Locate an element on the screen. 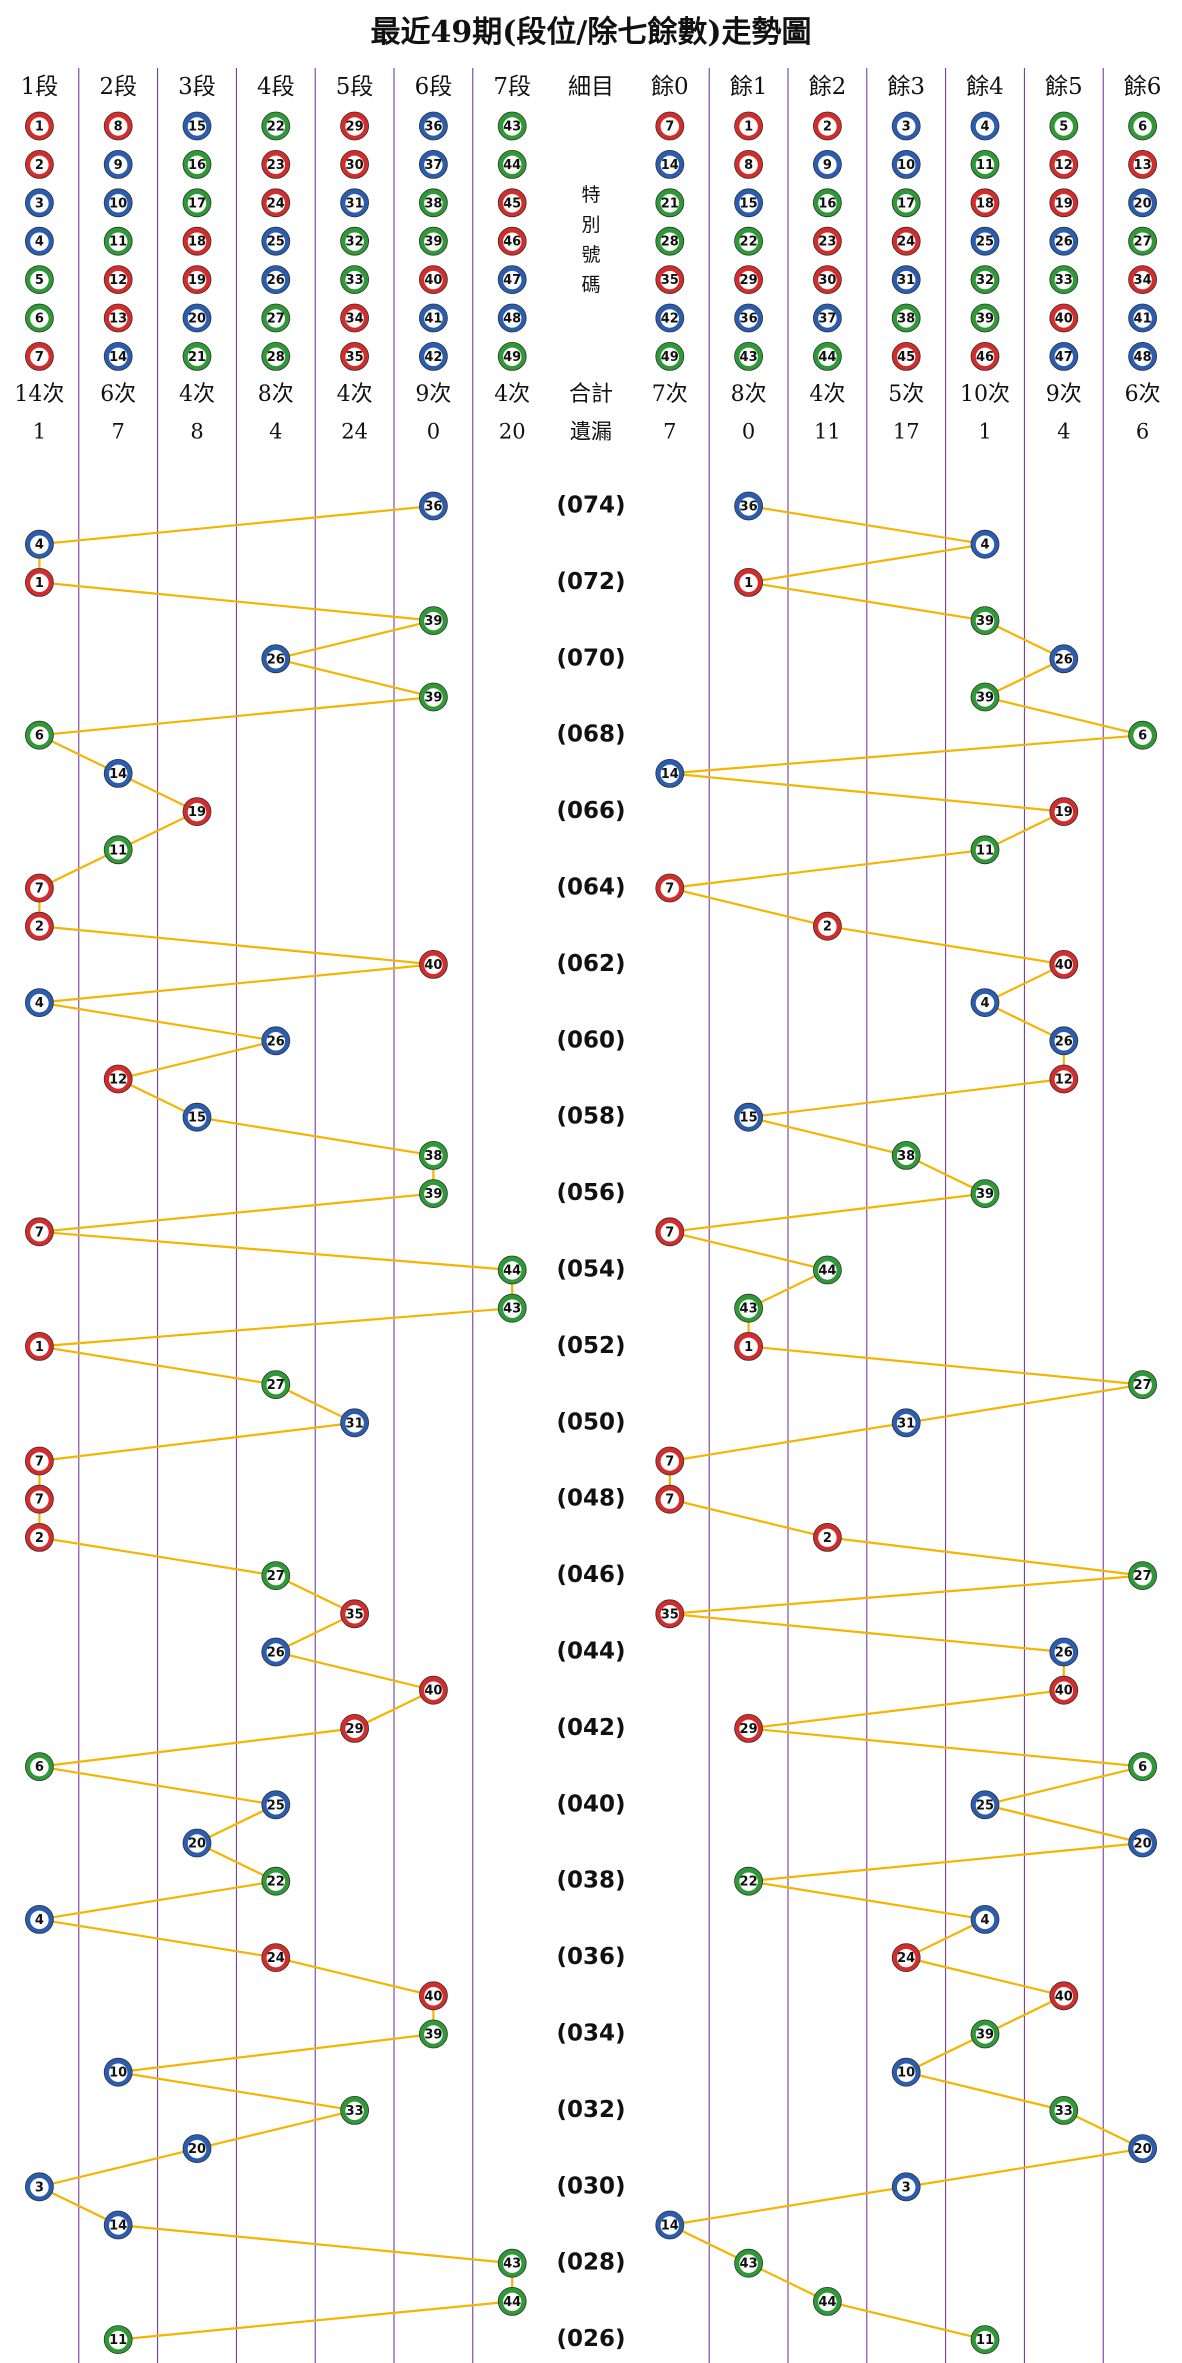 The image size is (1182, 2363). ball-number: 49 is located at coordinates (512, 357).